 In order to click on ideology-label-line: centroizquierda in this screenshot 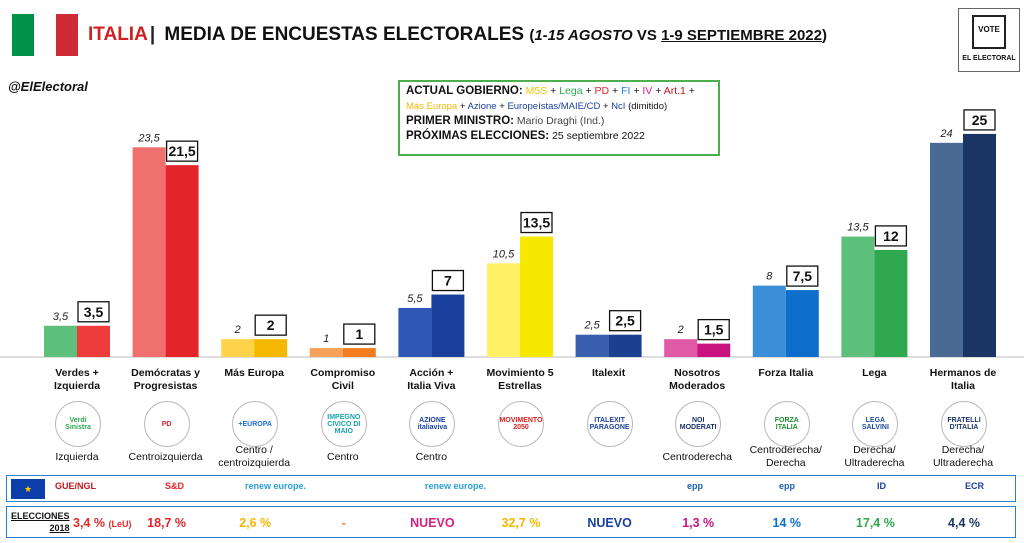, I will do `click(254, 463)`.